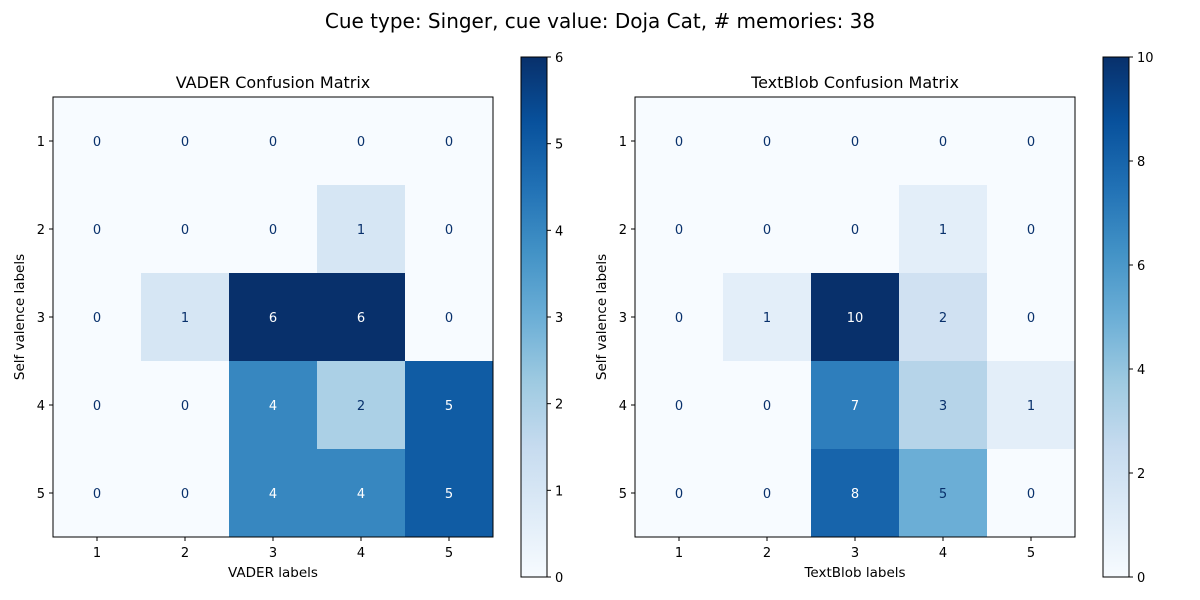 Image resolution: width=1200 pixels, height=600 pixels. Describe the element at coordinates (1141, 318) in the screenshot. I see `colorbar-ticks: 0 2 4 6 8 10` at that location.